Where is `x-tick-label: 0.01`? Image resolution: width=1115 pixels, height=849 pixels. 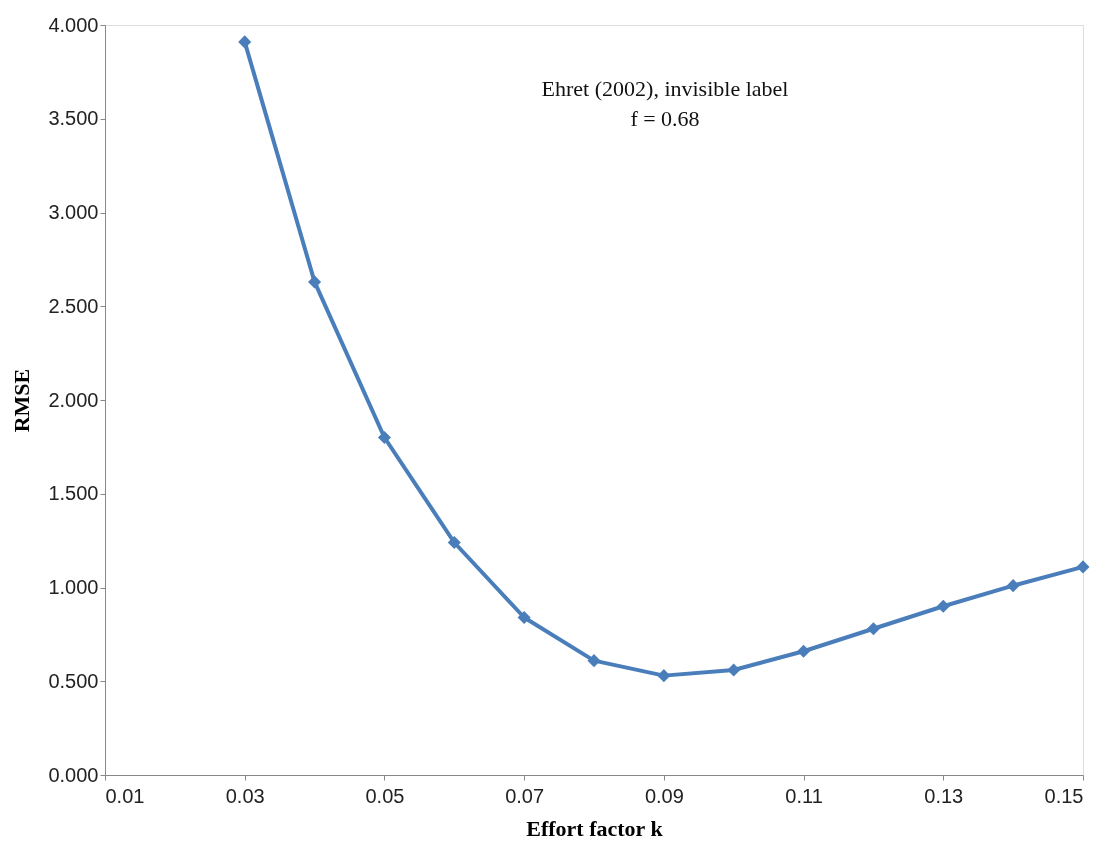
x-tick-label: 0.01 is located at coordinates (125, 795).